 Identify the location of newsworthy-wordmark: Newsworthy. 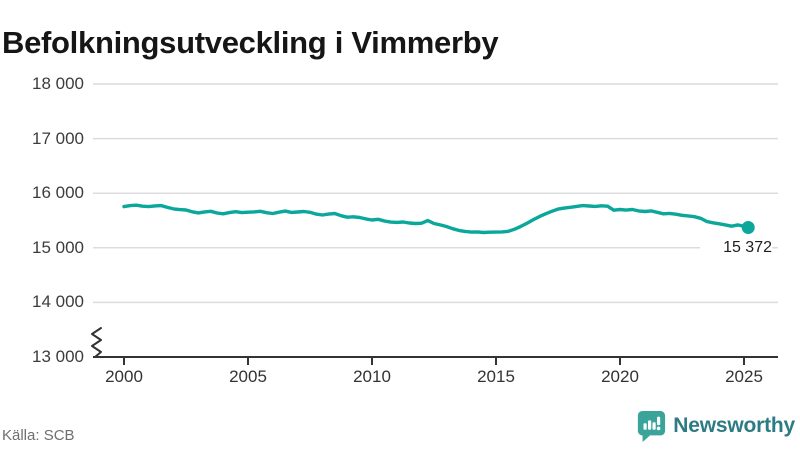
(734, 425).